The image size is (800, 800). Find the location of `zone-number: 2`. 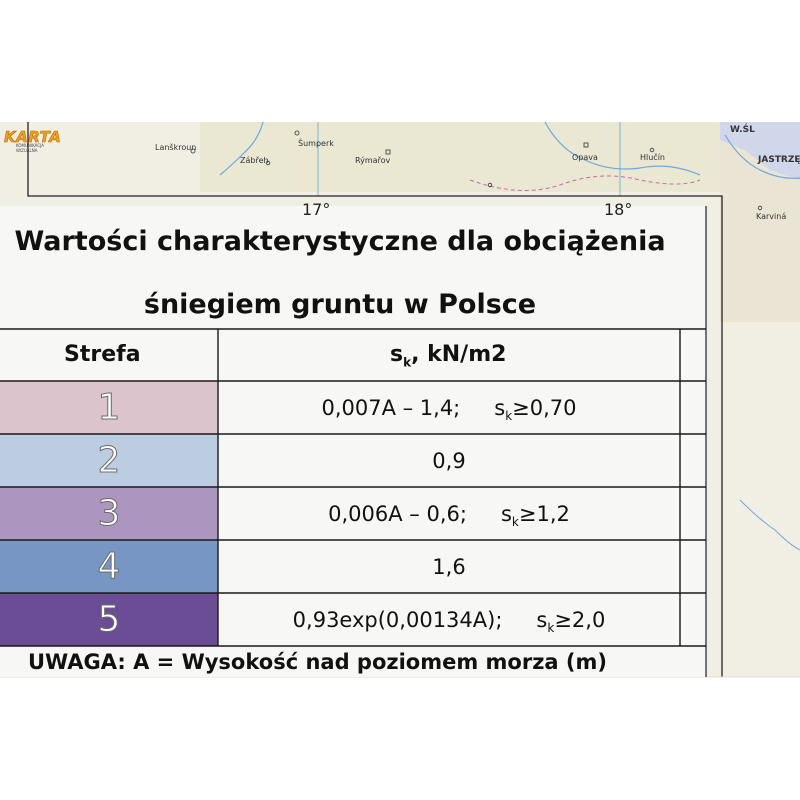

zone-number: 2 is located at coordinates (109, 460).